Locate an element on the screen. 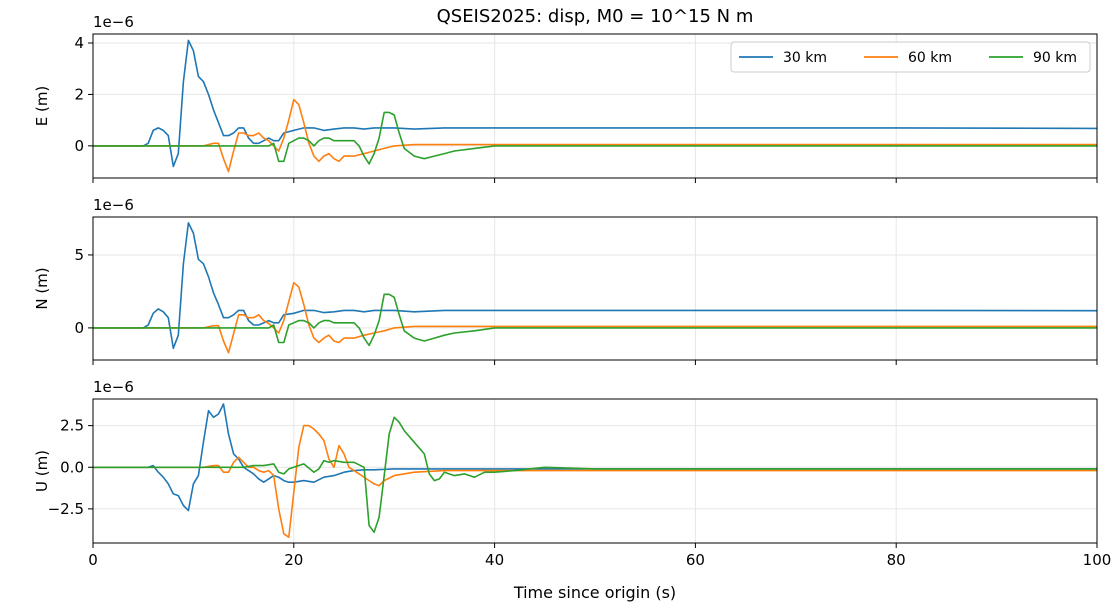 Image resolution: width=1120 pixels, height=609 pixels. y-tick-label: 5 is located at coordinates (79, 255).